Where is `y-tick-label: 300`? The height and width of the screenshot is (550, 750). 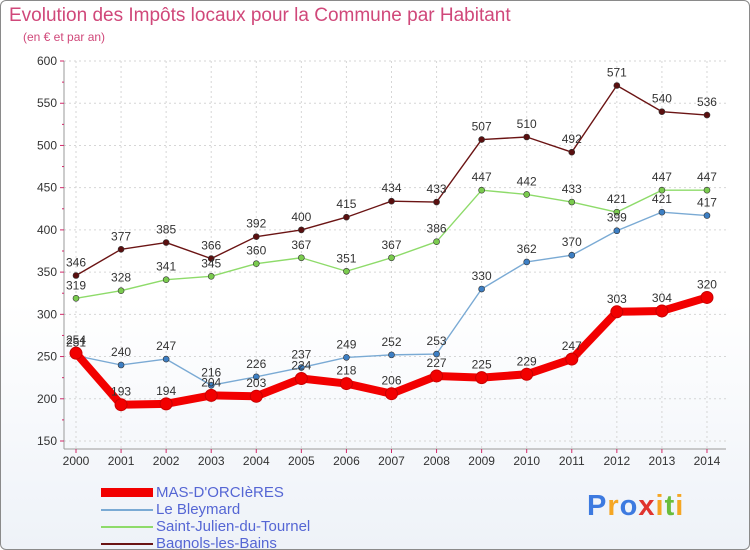
y-tick-label: 300 is located at coordinates (47, 314).